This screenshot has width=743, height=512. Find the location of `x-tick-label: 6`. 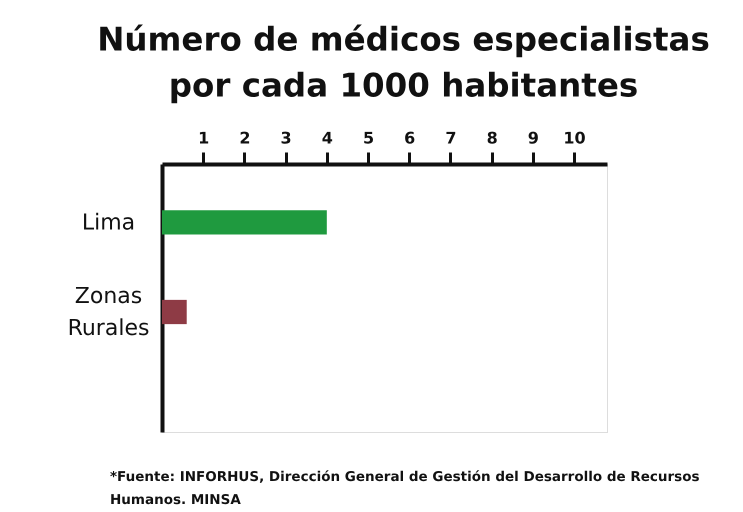

x-tick-label: 6 is located at coordinates (410, 138).